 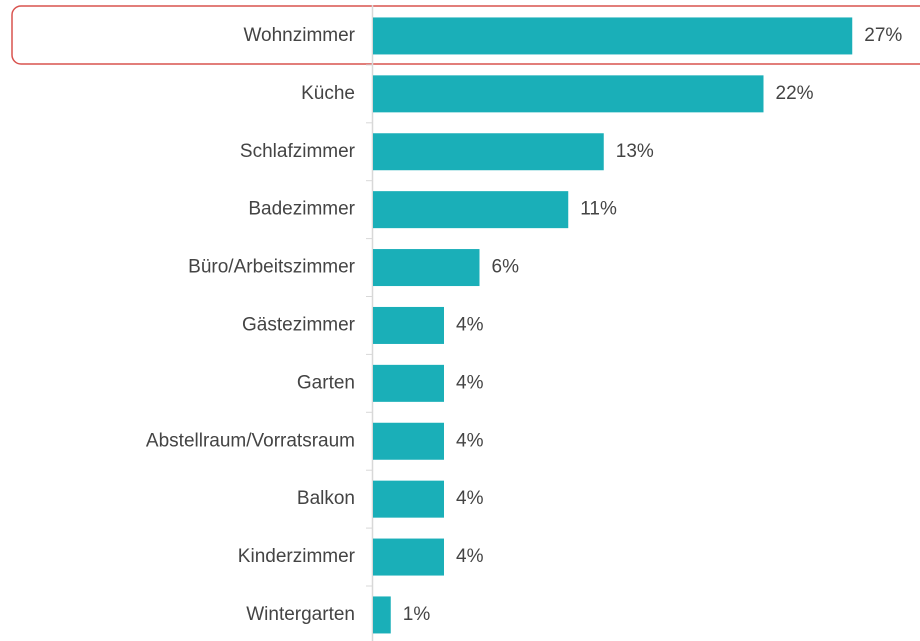 What do you see at coordinates (326, 498) in the screenshot?
I see `category-label: Balkon` at bounding box center [326, 498].